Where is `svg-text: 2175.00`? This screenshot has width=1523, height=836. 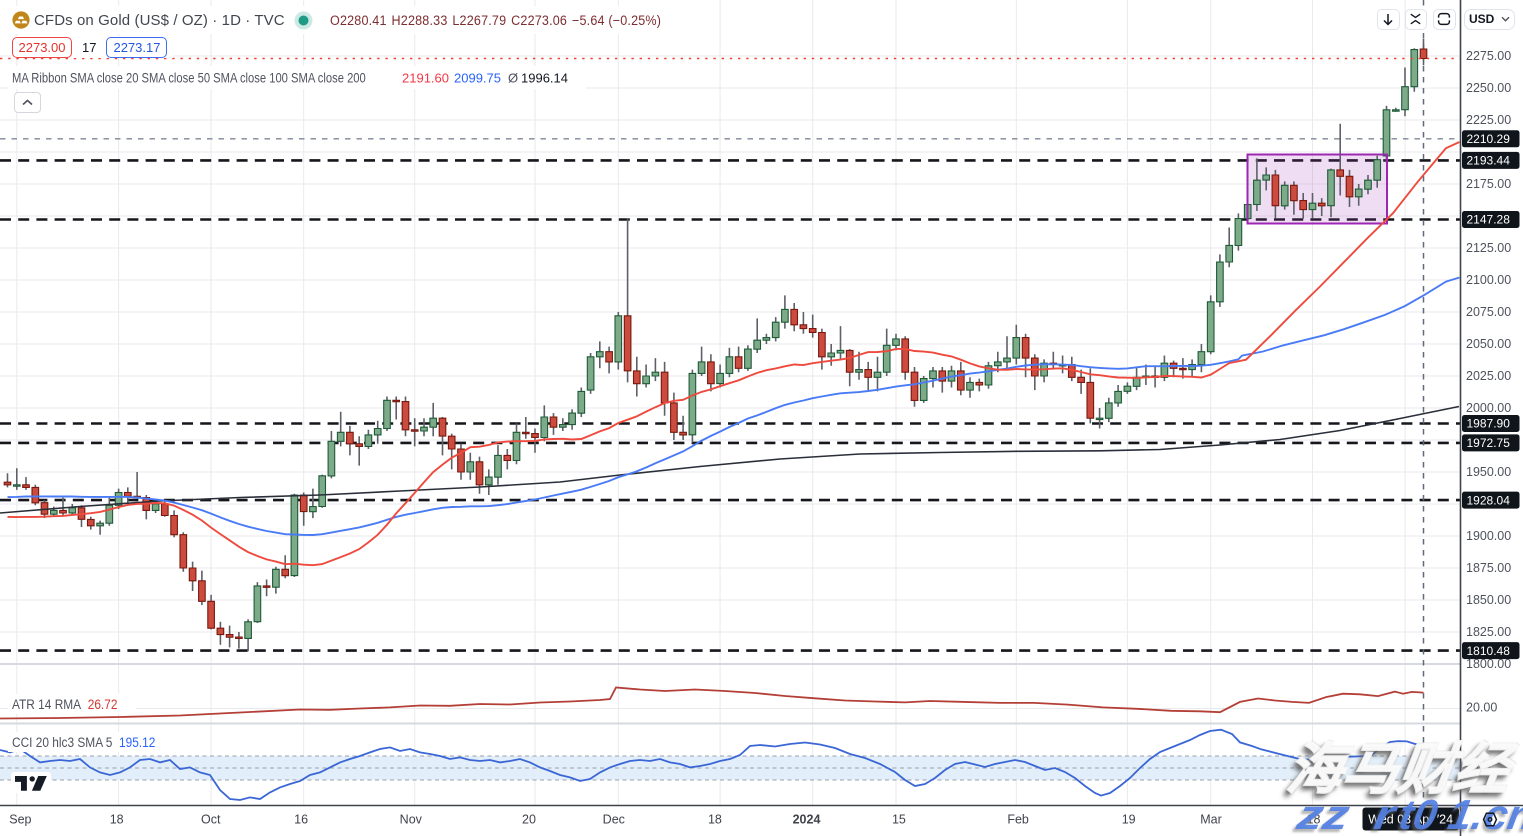
svg-text: 2175.00 is located at coordinates (1488, 184).